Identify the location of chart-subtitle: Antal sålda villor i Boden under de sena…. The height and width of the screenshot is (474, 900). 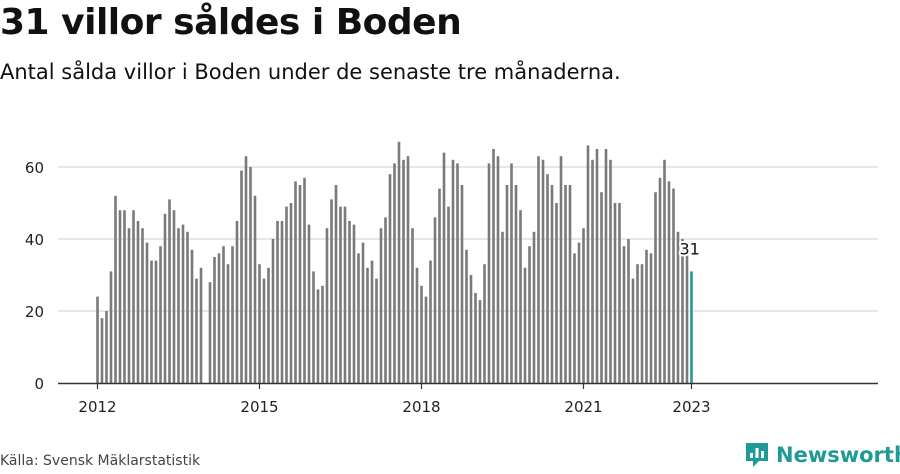
(310, 72).